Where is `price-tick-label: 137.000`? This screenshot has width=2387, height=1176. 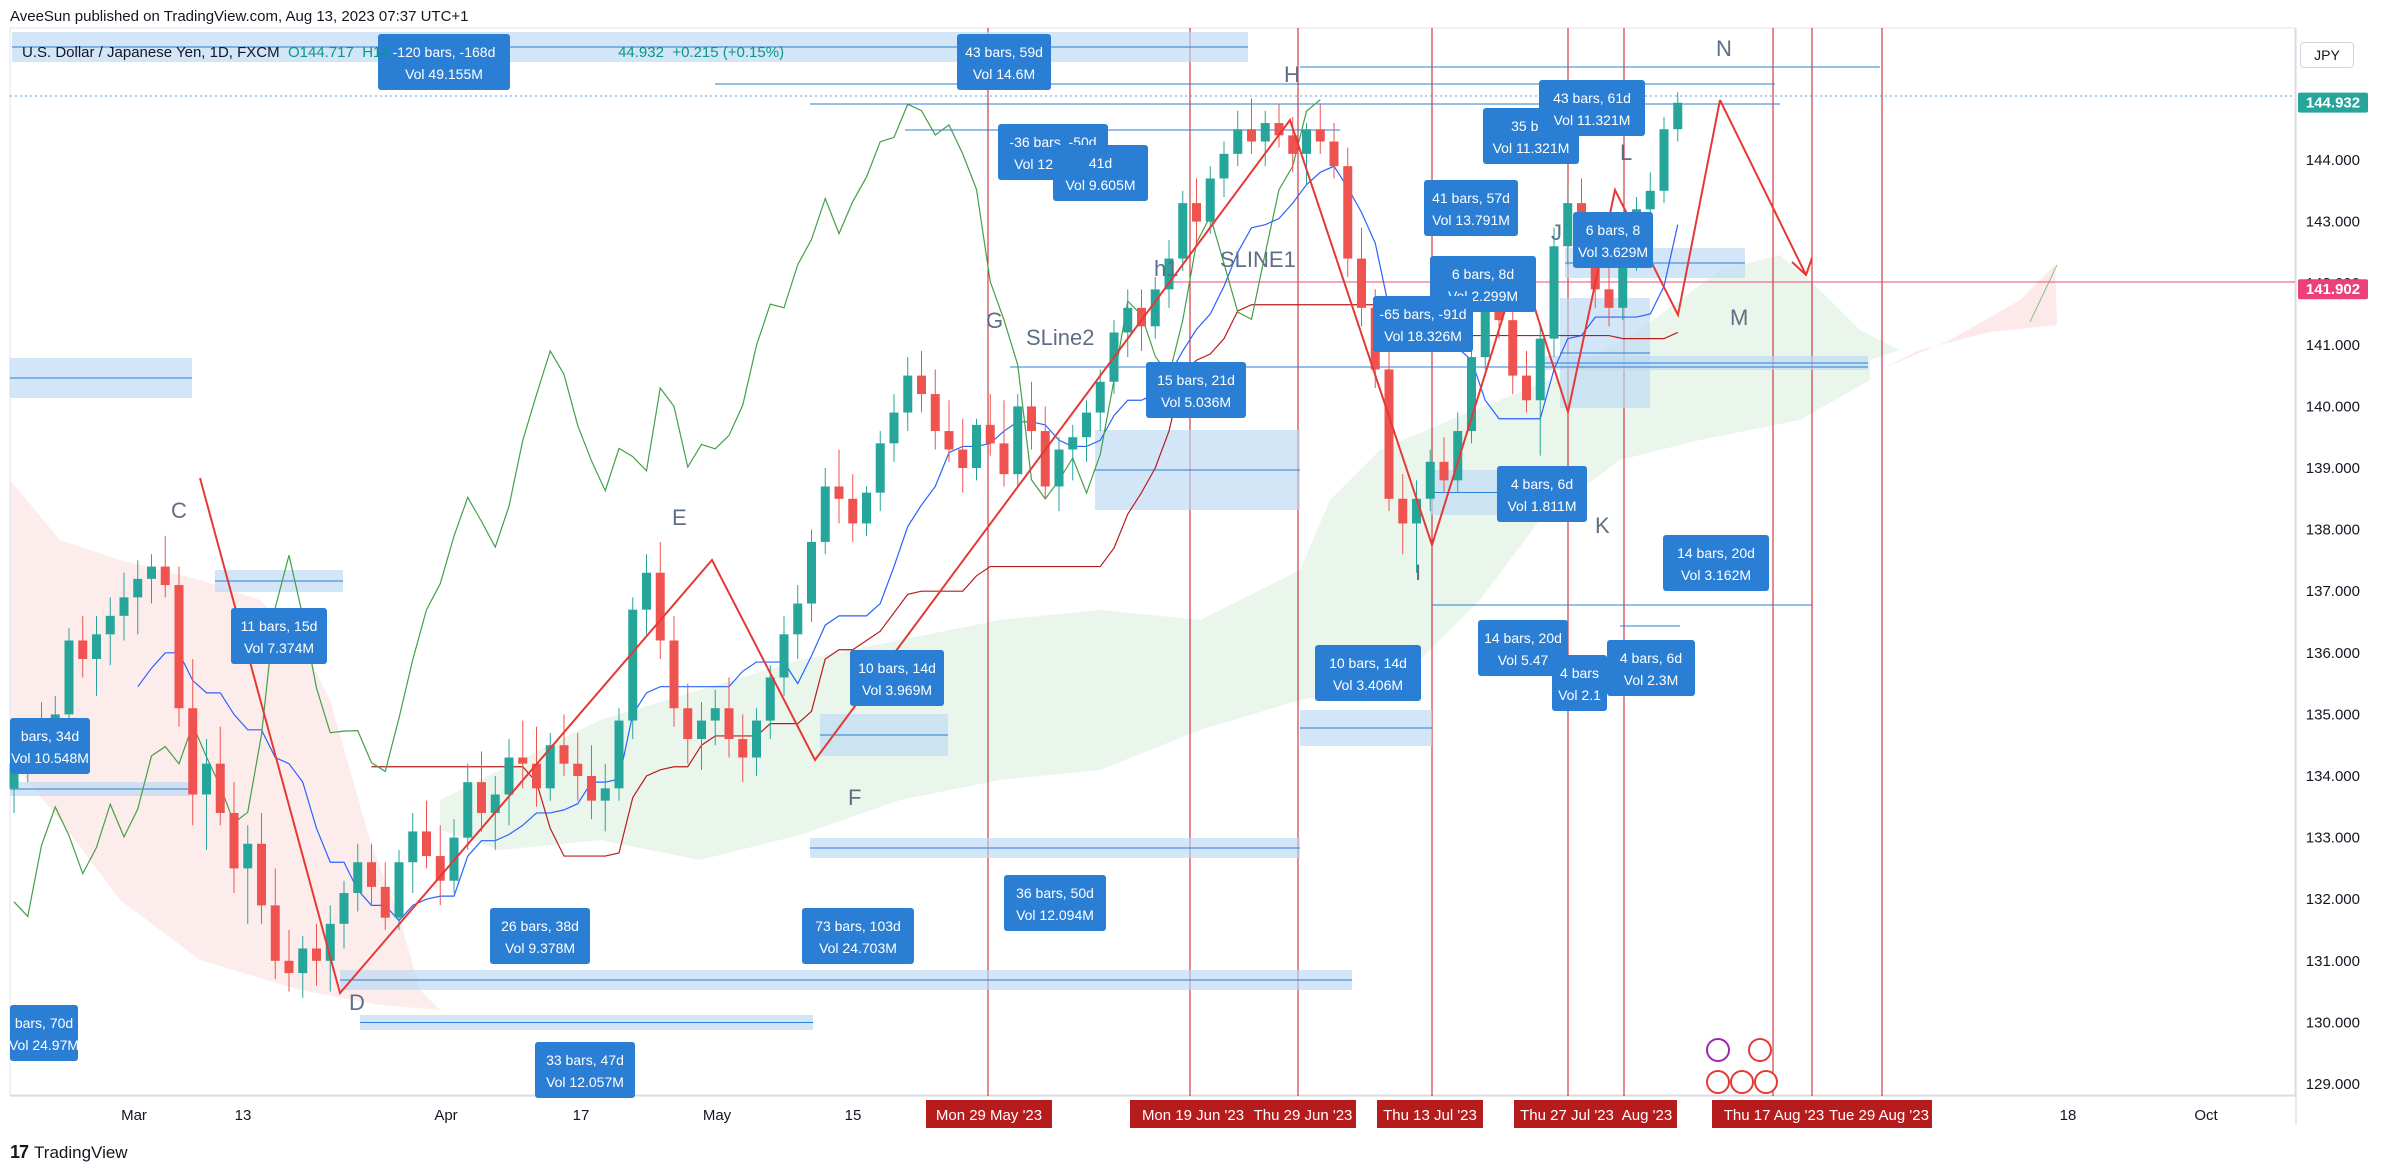 price-tick-label: 137.000 is located at coordinates (2333, 591).